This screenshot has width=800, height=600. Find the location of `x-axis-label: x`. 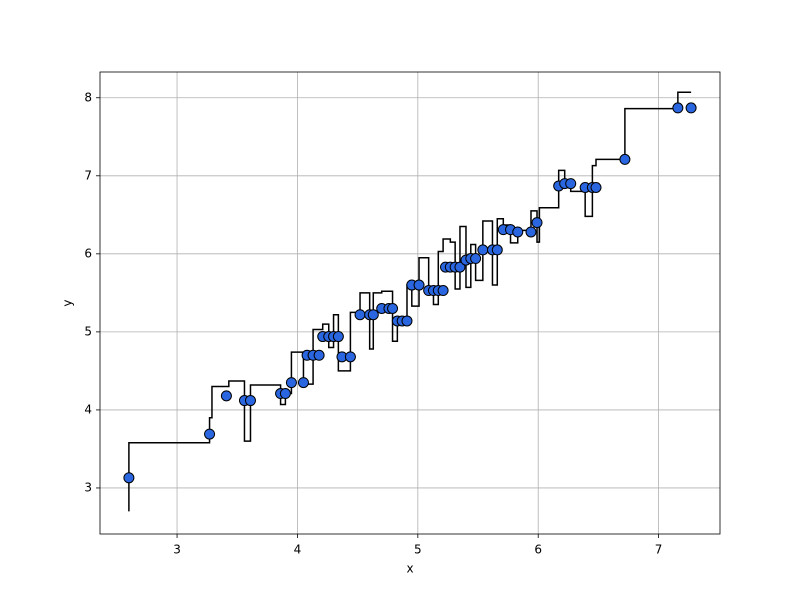

x-axis-label: x is located at coordinates (409, 569).